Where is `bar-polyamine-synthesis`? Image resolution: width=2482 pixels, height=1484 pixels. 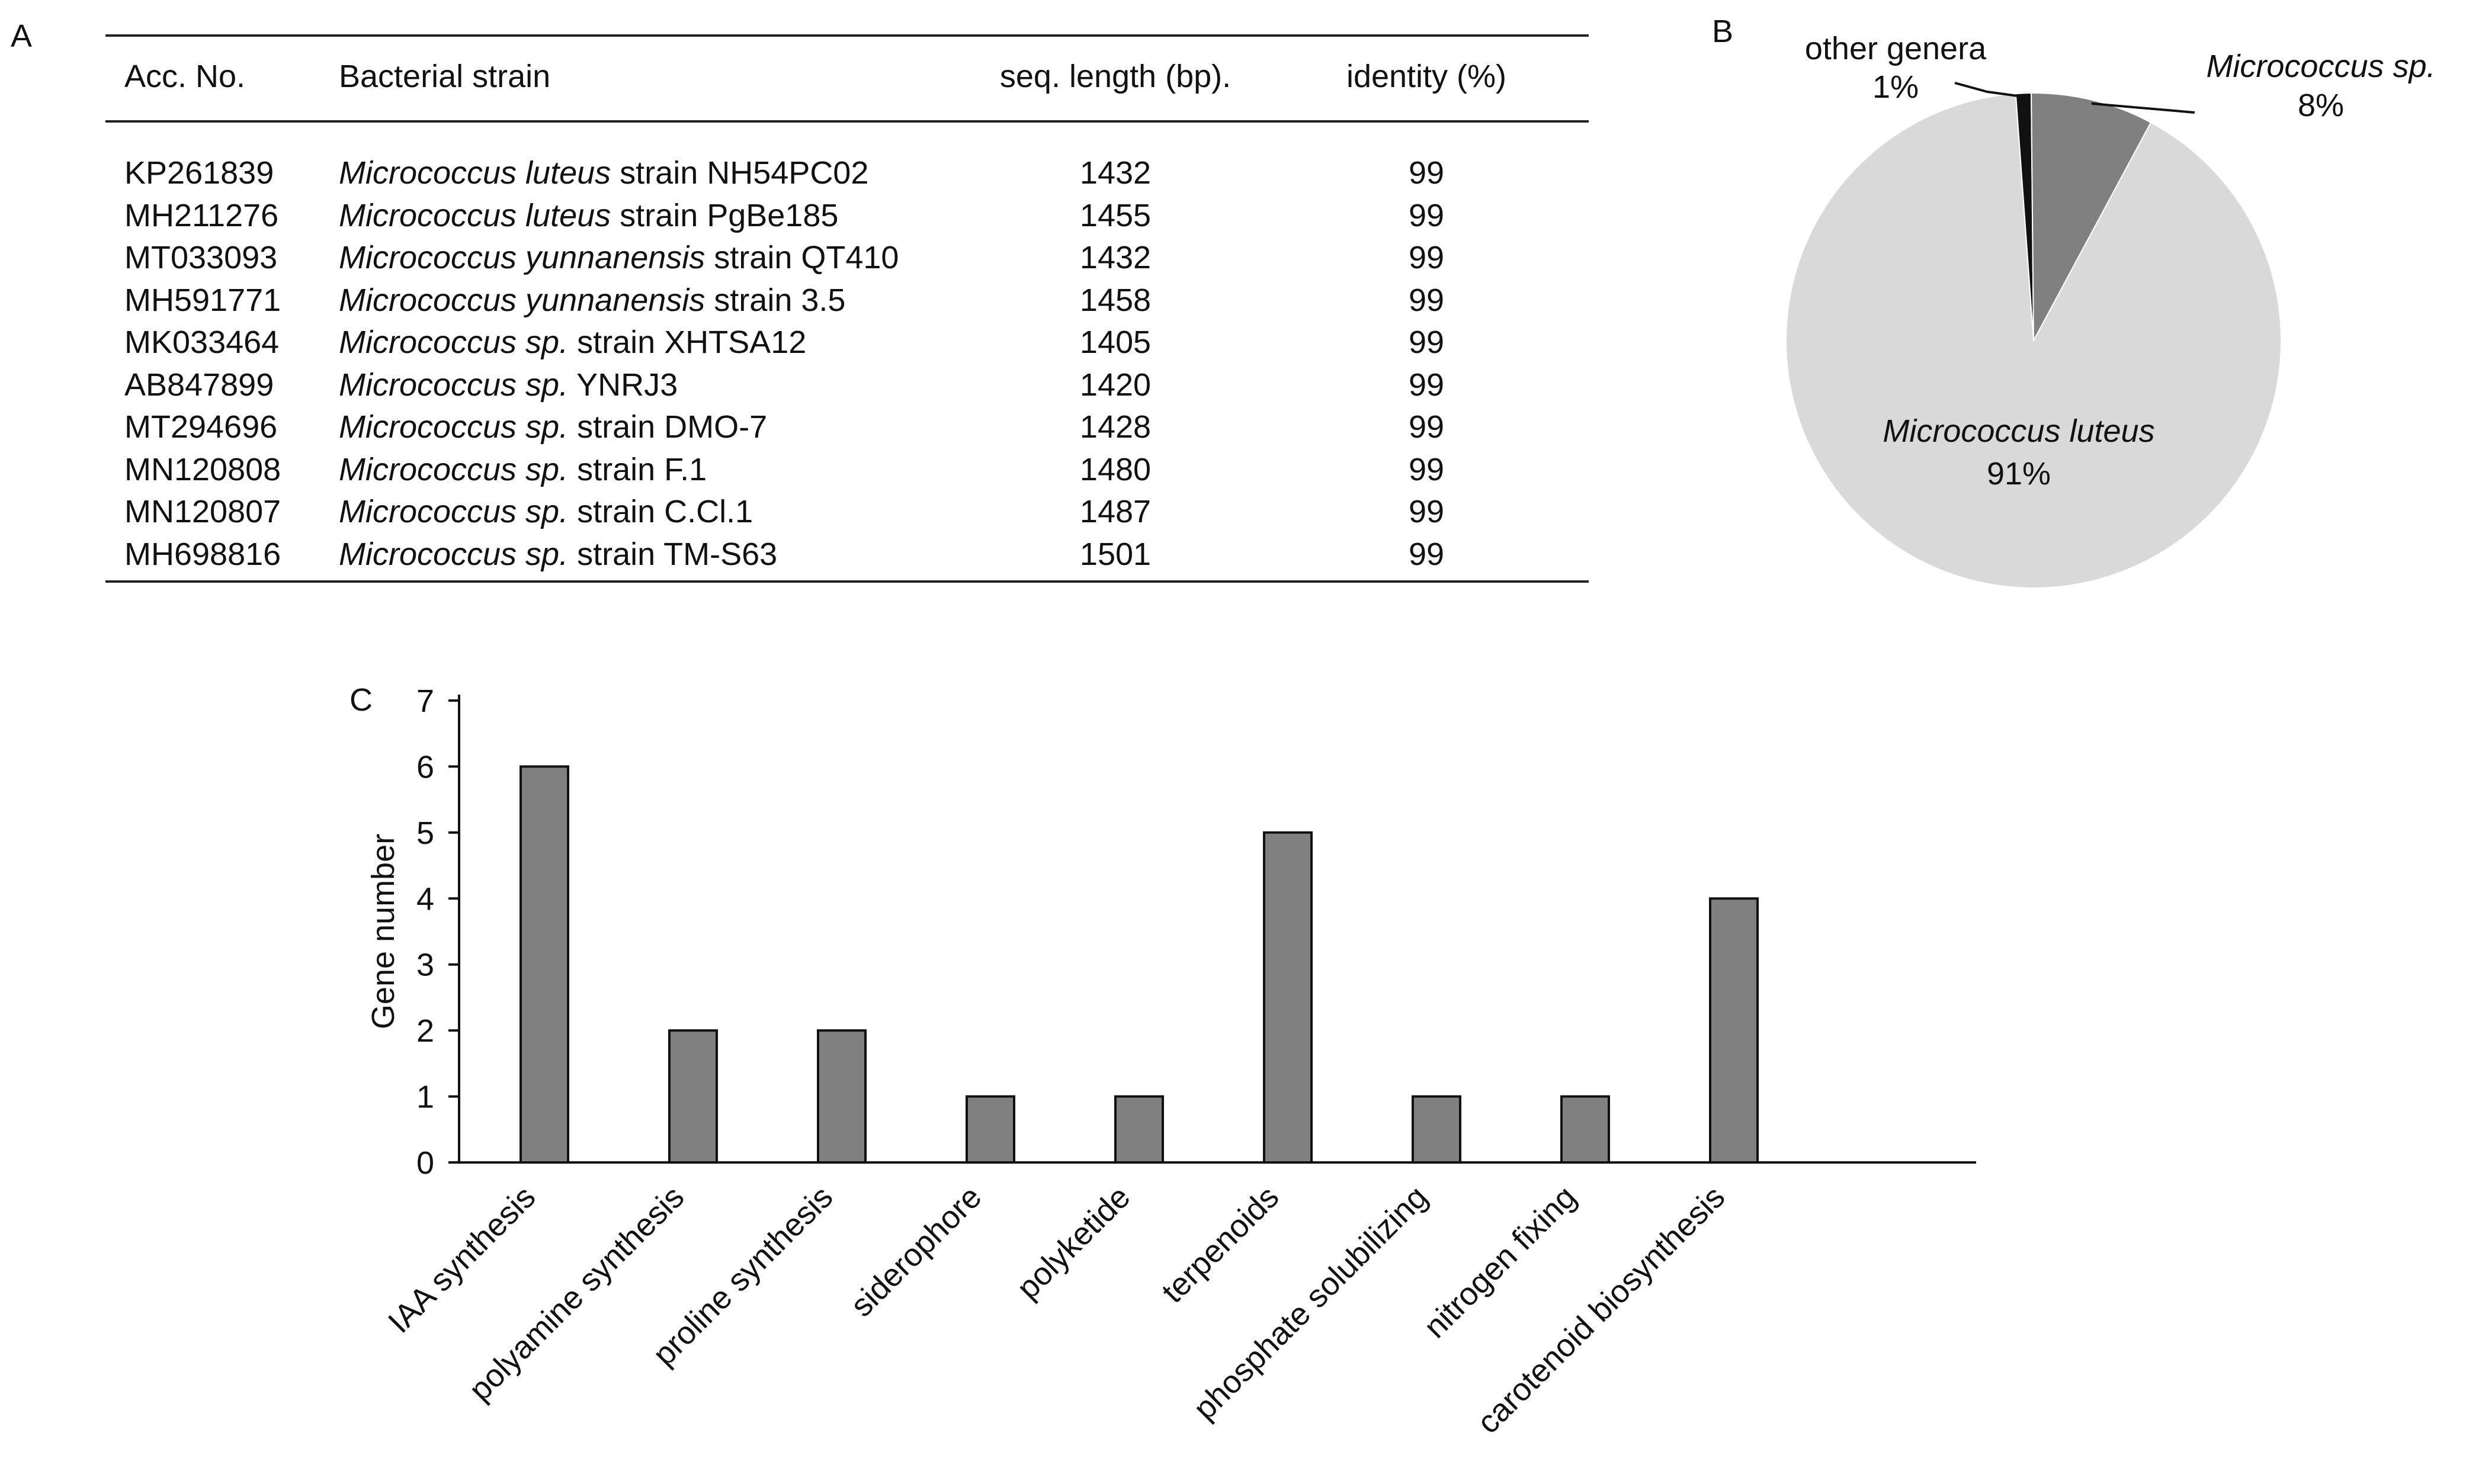
bar-polyamine-synthesis is located at coordinates (693, 1096).